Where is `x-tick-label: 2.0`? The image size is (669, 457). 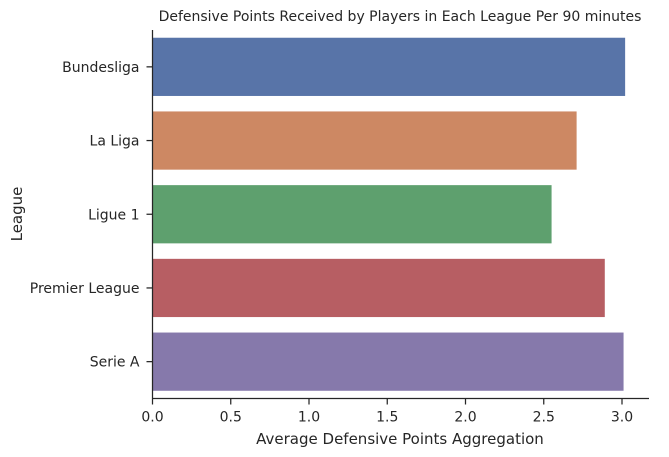
x-tick-label: 2.0 is located at coordinates (465, 418).